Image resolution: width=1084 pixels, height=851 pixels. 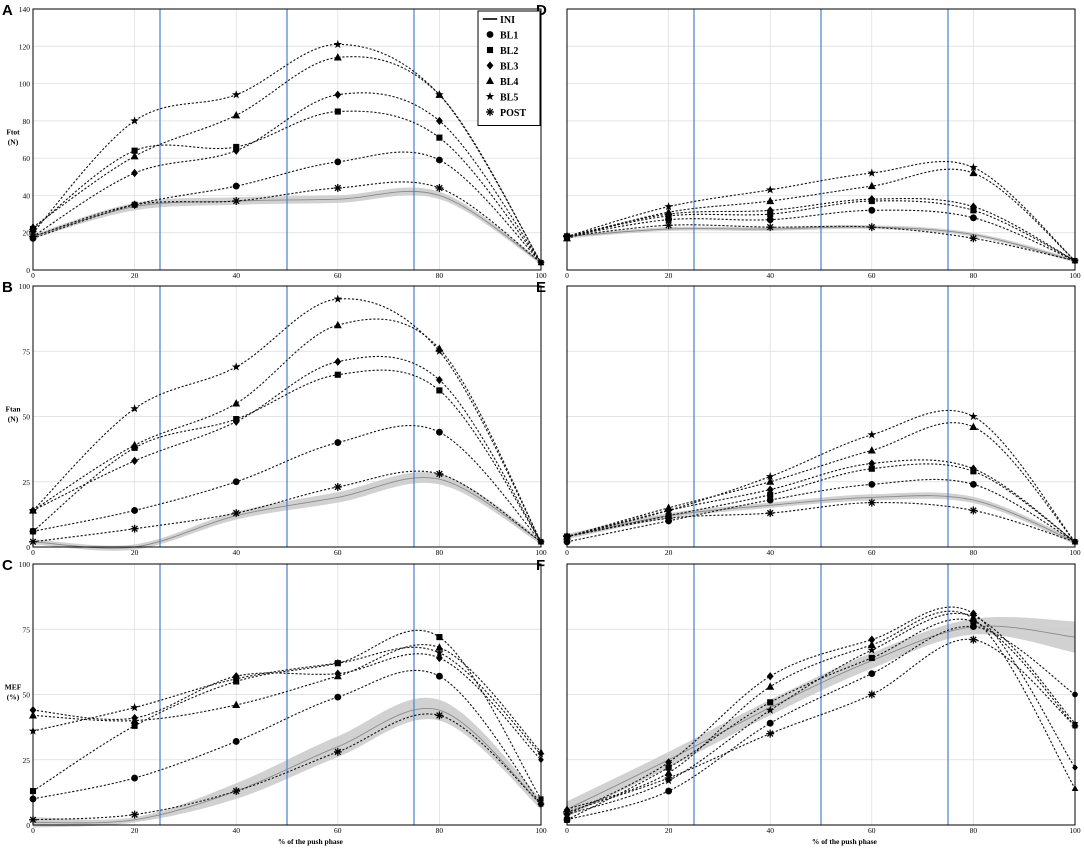 What do you see at coordinates (498, 20) in the screenshot?
I see `legend-item-ini: INI` at bounding box center [498, 20].